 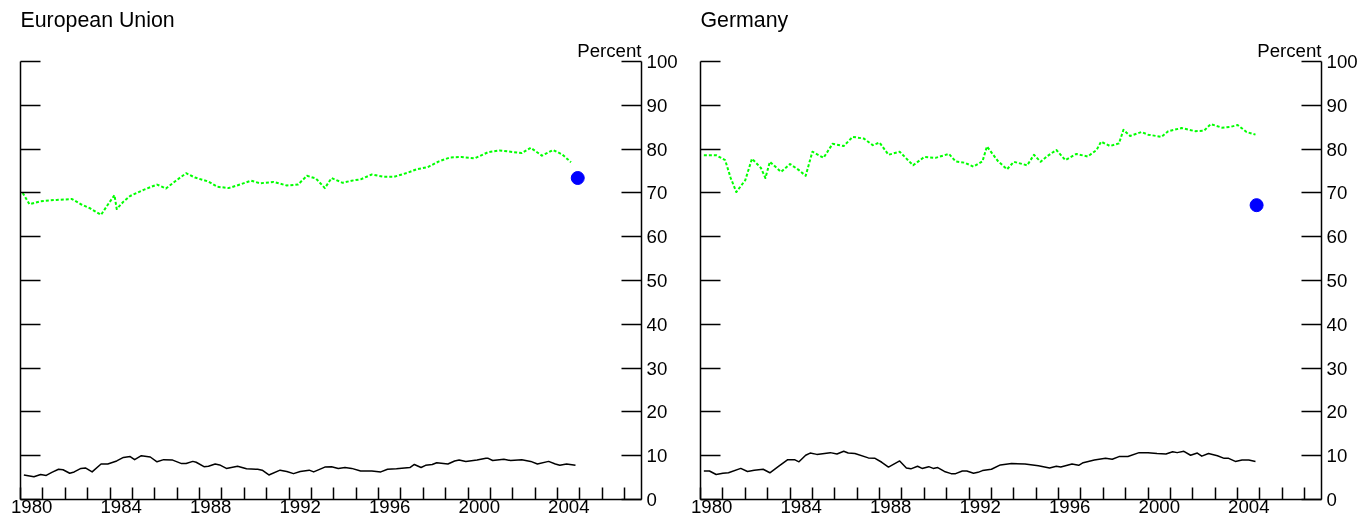 I want to click on chart-title: European Union, so click(x=97, y=19).